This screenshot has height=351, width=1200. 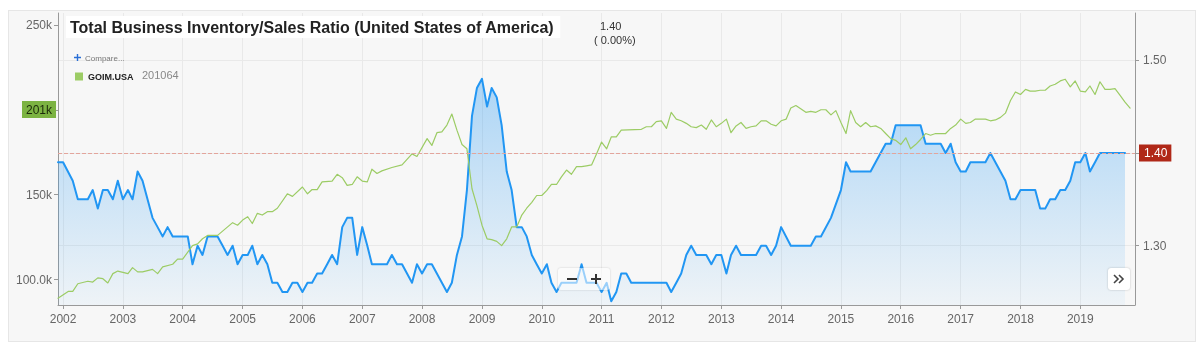 I want to click on annotation: ( 0.00%), so click(x=615, y=39).